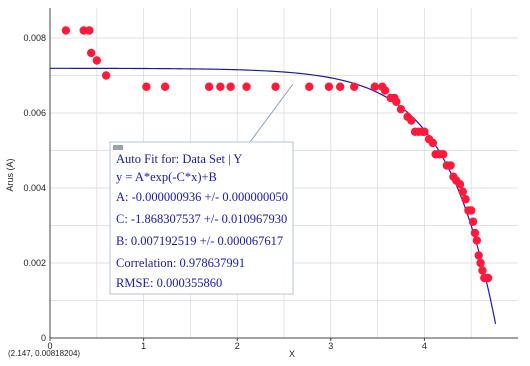 Image resolution: width=530 pixels, height=366 pixels. What do you see at coordinates (49, 346) in the screenshot?
I see `x-tick-label: 0` at bounding box center [49, 346].